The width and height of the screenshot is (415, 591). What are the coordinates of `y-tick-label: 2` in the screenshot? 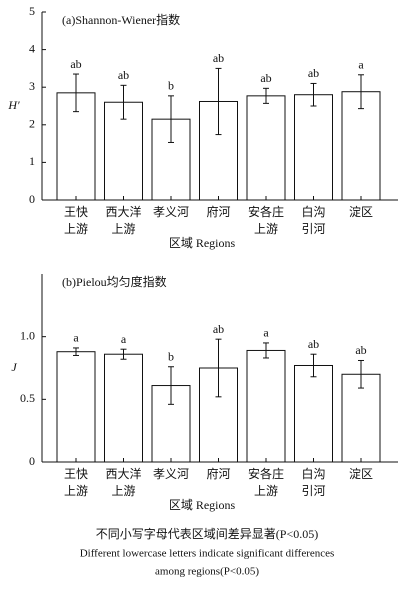 It's located at (32, 124).